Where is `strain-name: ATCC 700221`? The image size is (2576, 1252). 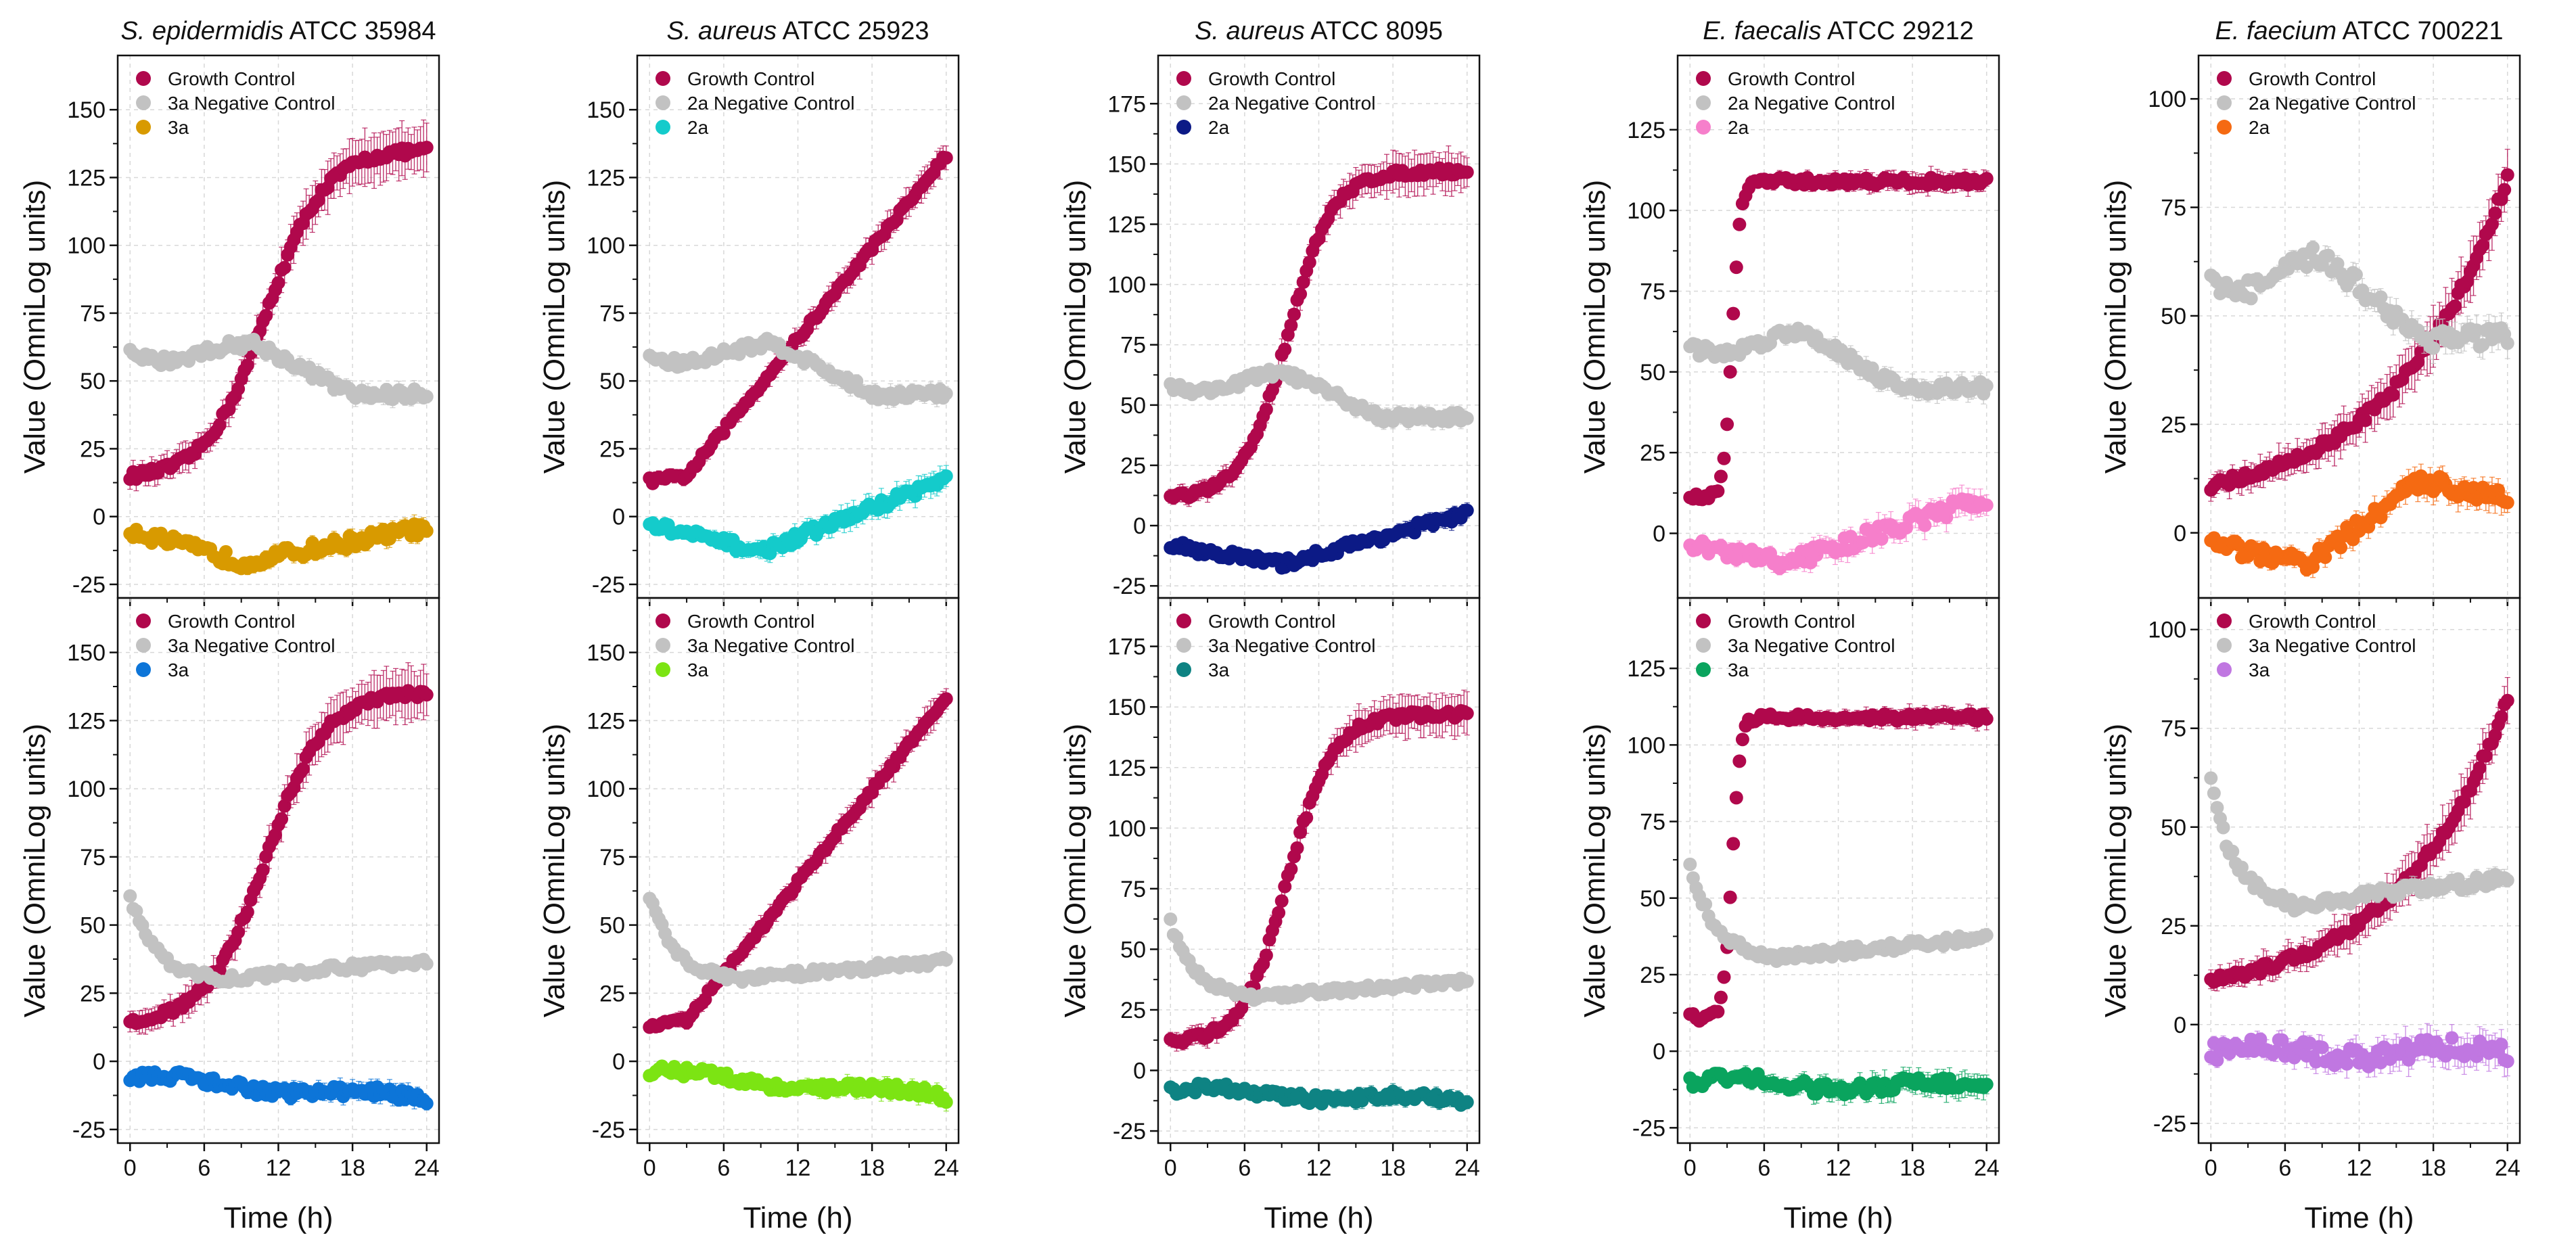
strain-name: ATCC 700221 is located at coordinates (2420, 31).